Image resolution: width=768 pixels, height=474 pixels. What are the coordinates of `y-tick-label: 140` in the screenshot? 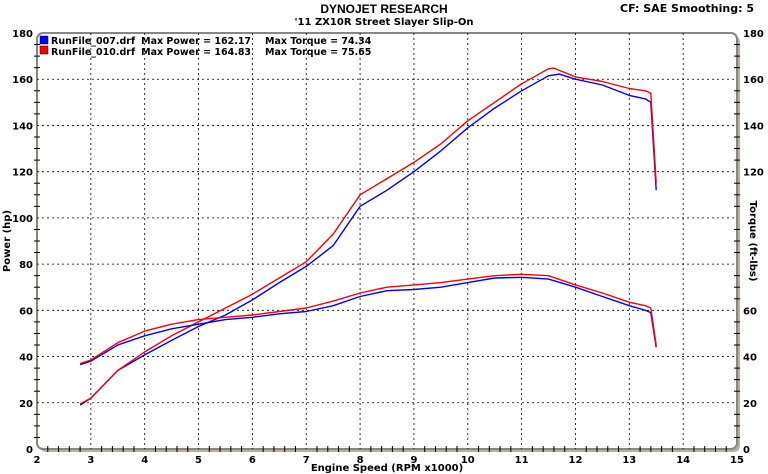 It's located at (22, 126).